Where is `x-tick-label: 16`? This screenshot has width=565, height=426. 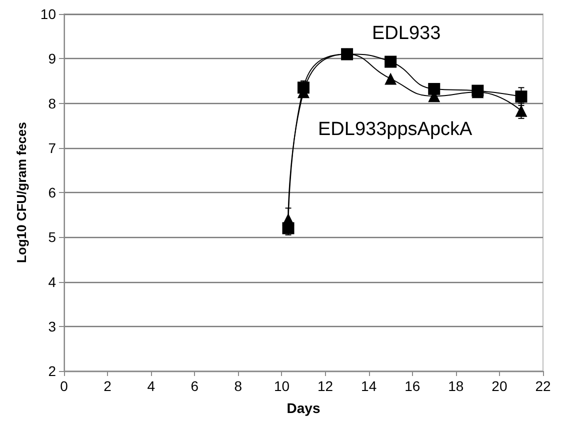
x-tick-label: 16 is located at coordinates (412, 386).